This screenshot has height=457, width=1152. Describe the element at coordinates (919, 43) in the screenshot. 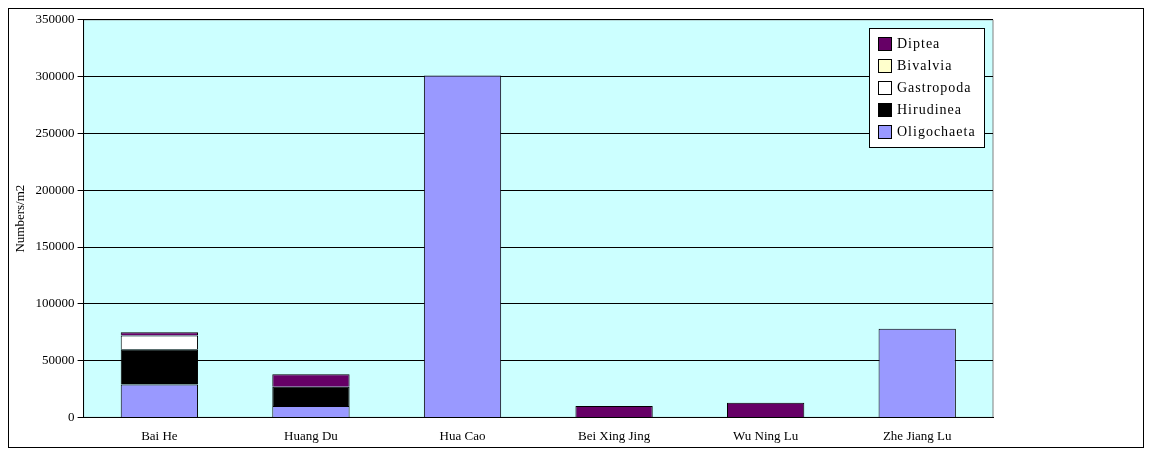

I see `legend-label: Diptea` at that location.